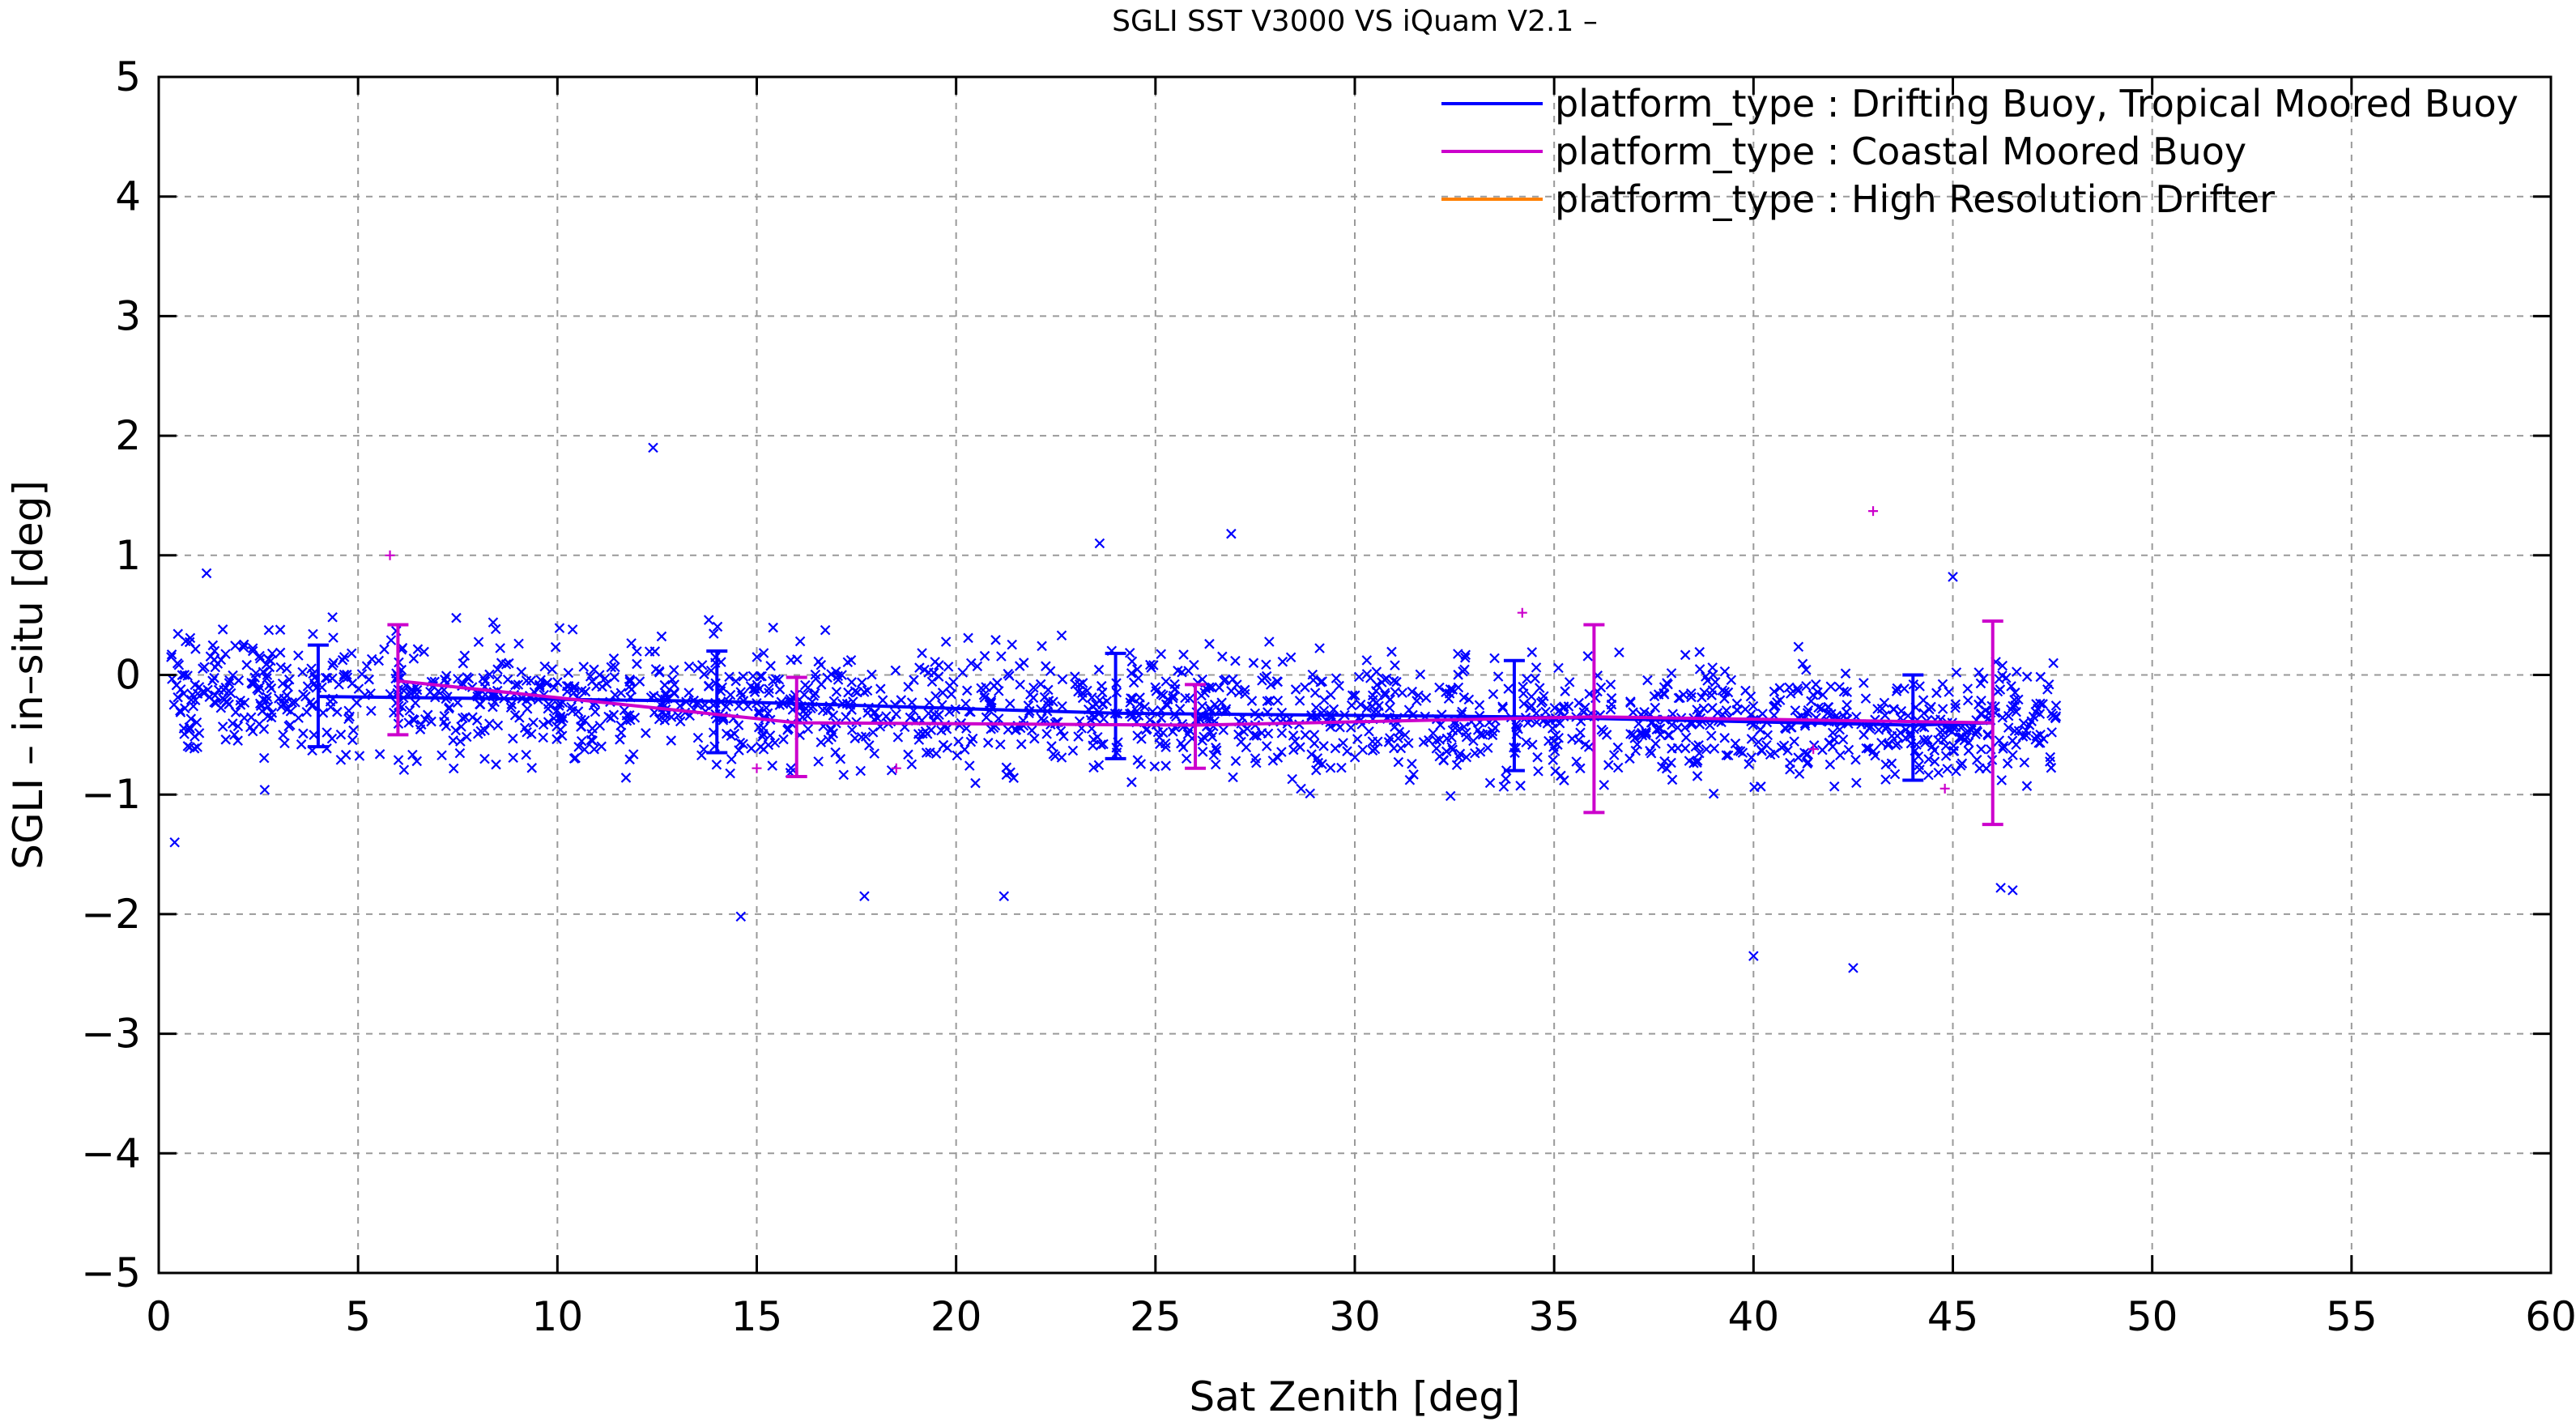  What do you see at coordinates (757, 1316) in the screenshot?
I see `x-tick-label: 15` at bounding box center [757, 1316].